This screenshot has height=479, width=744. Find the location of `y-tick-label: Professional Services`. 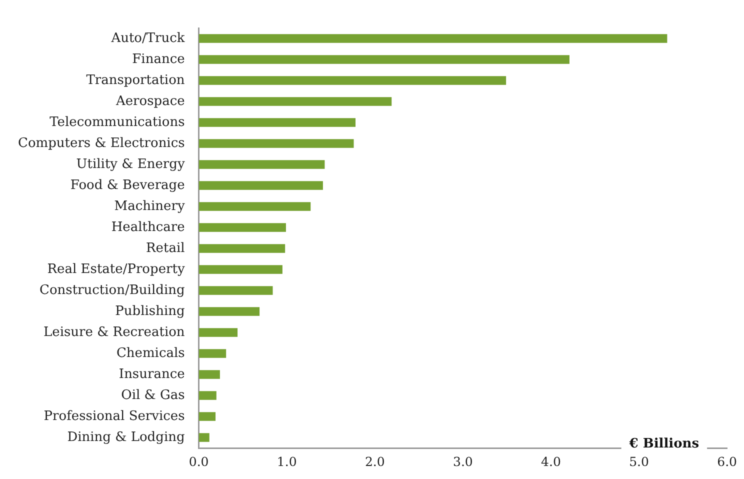

y-tick-label: Professional Services is located at coordinates (114, 416).